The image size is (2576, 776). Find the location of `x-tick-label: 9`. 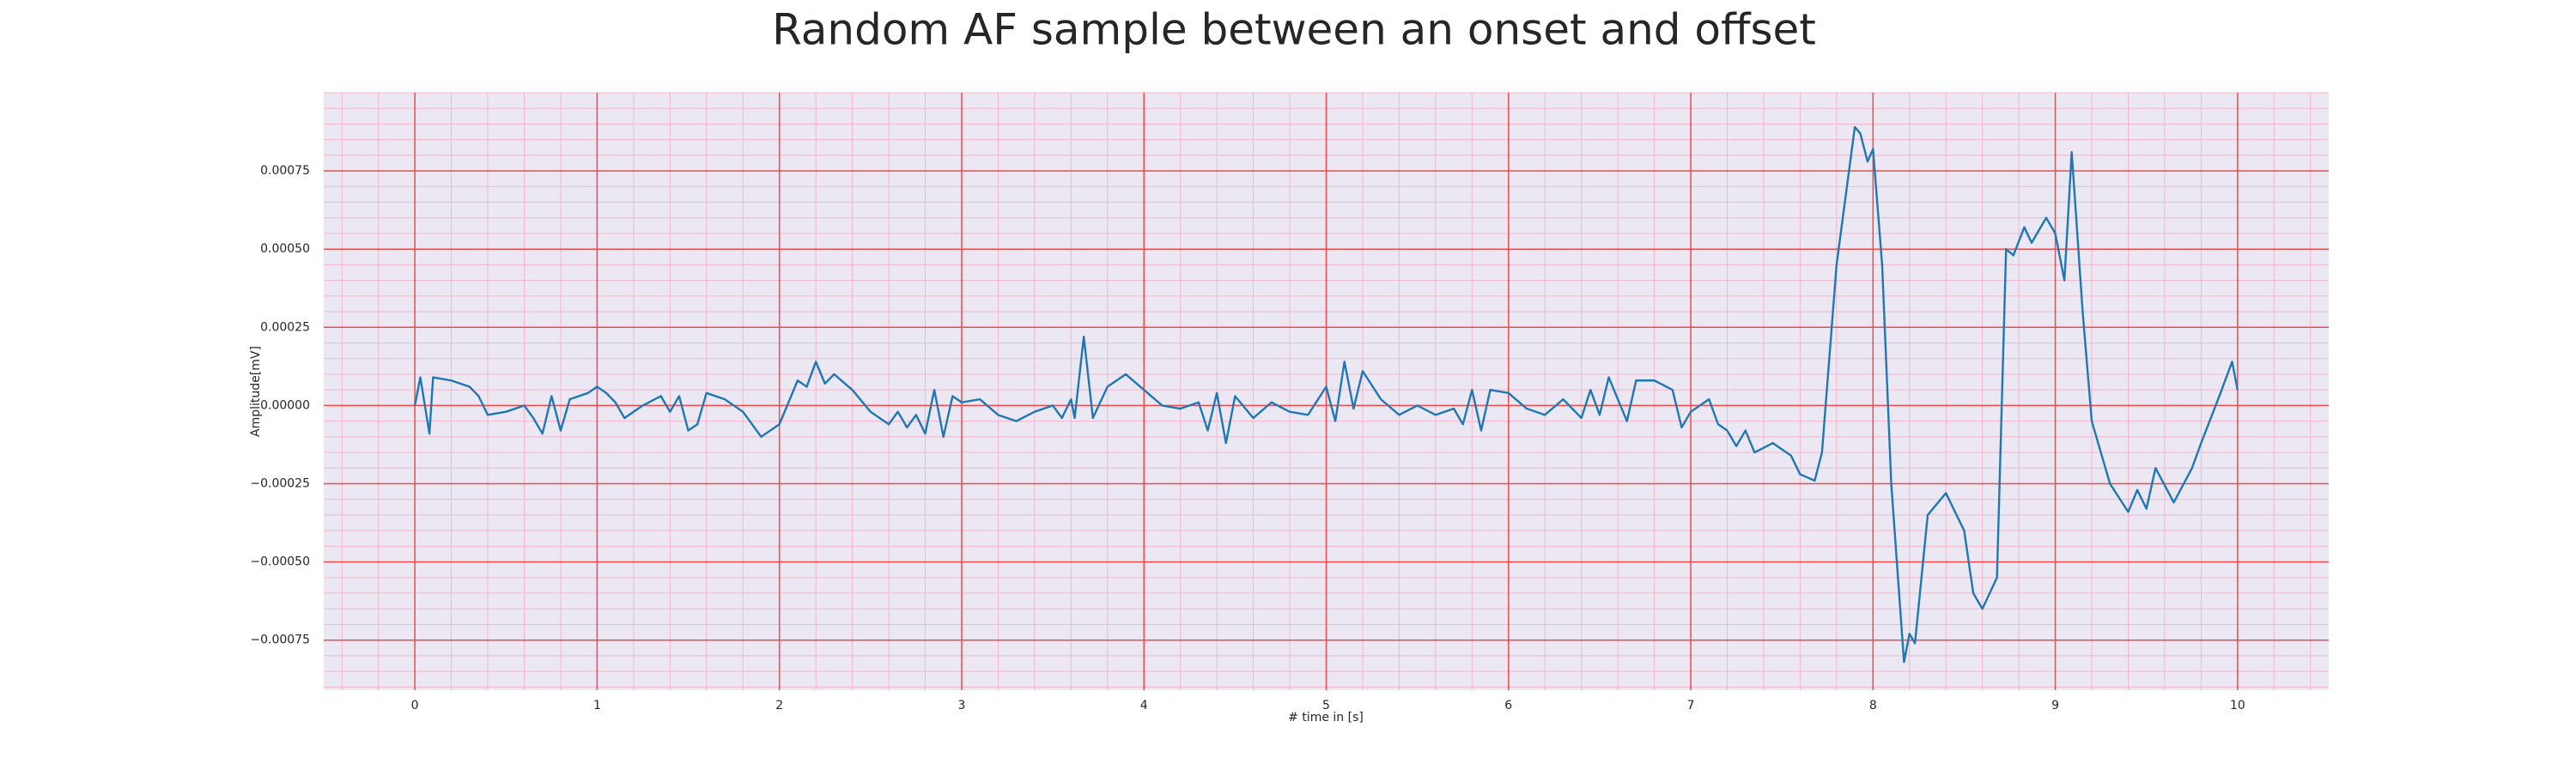

x-tick-label: 9 is located at coordinates (2055, 705).